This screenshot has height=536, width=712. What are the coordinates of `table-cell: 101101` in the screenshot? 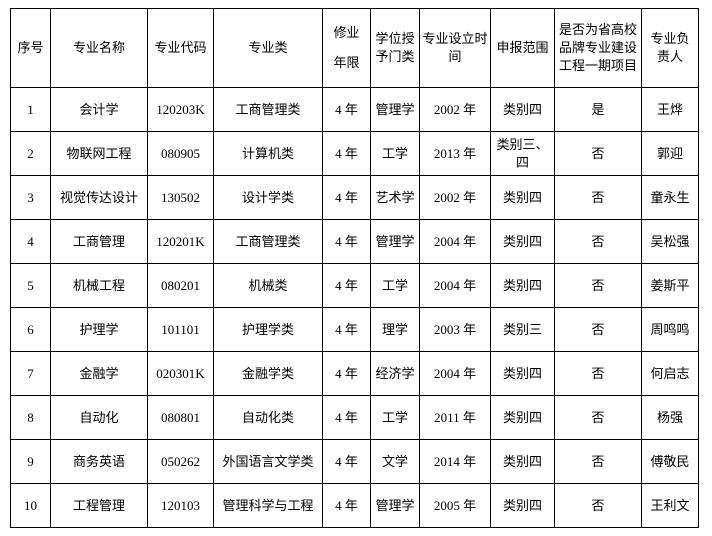 It's located at (180, 329).